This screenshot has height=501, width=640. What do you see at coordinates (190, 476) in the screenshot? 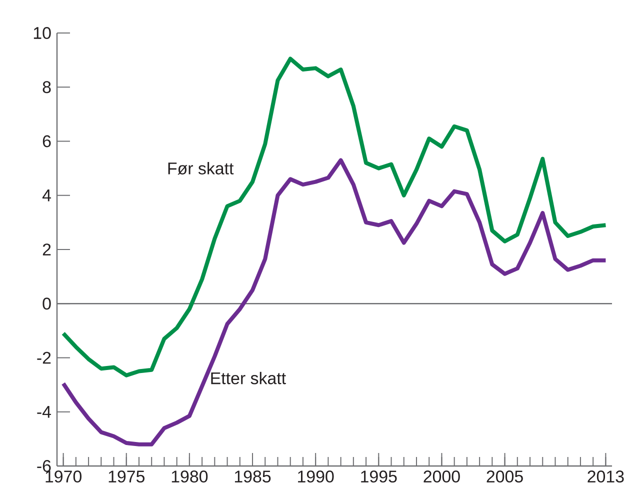
I see `x-tick-label: 1980` at bounding box center [190, 476].